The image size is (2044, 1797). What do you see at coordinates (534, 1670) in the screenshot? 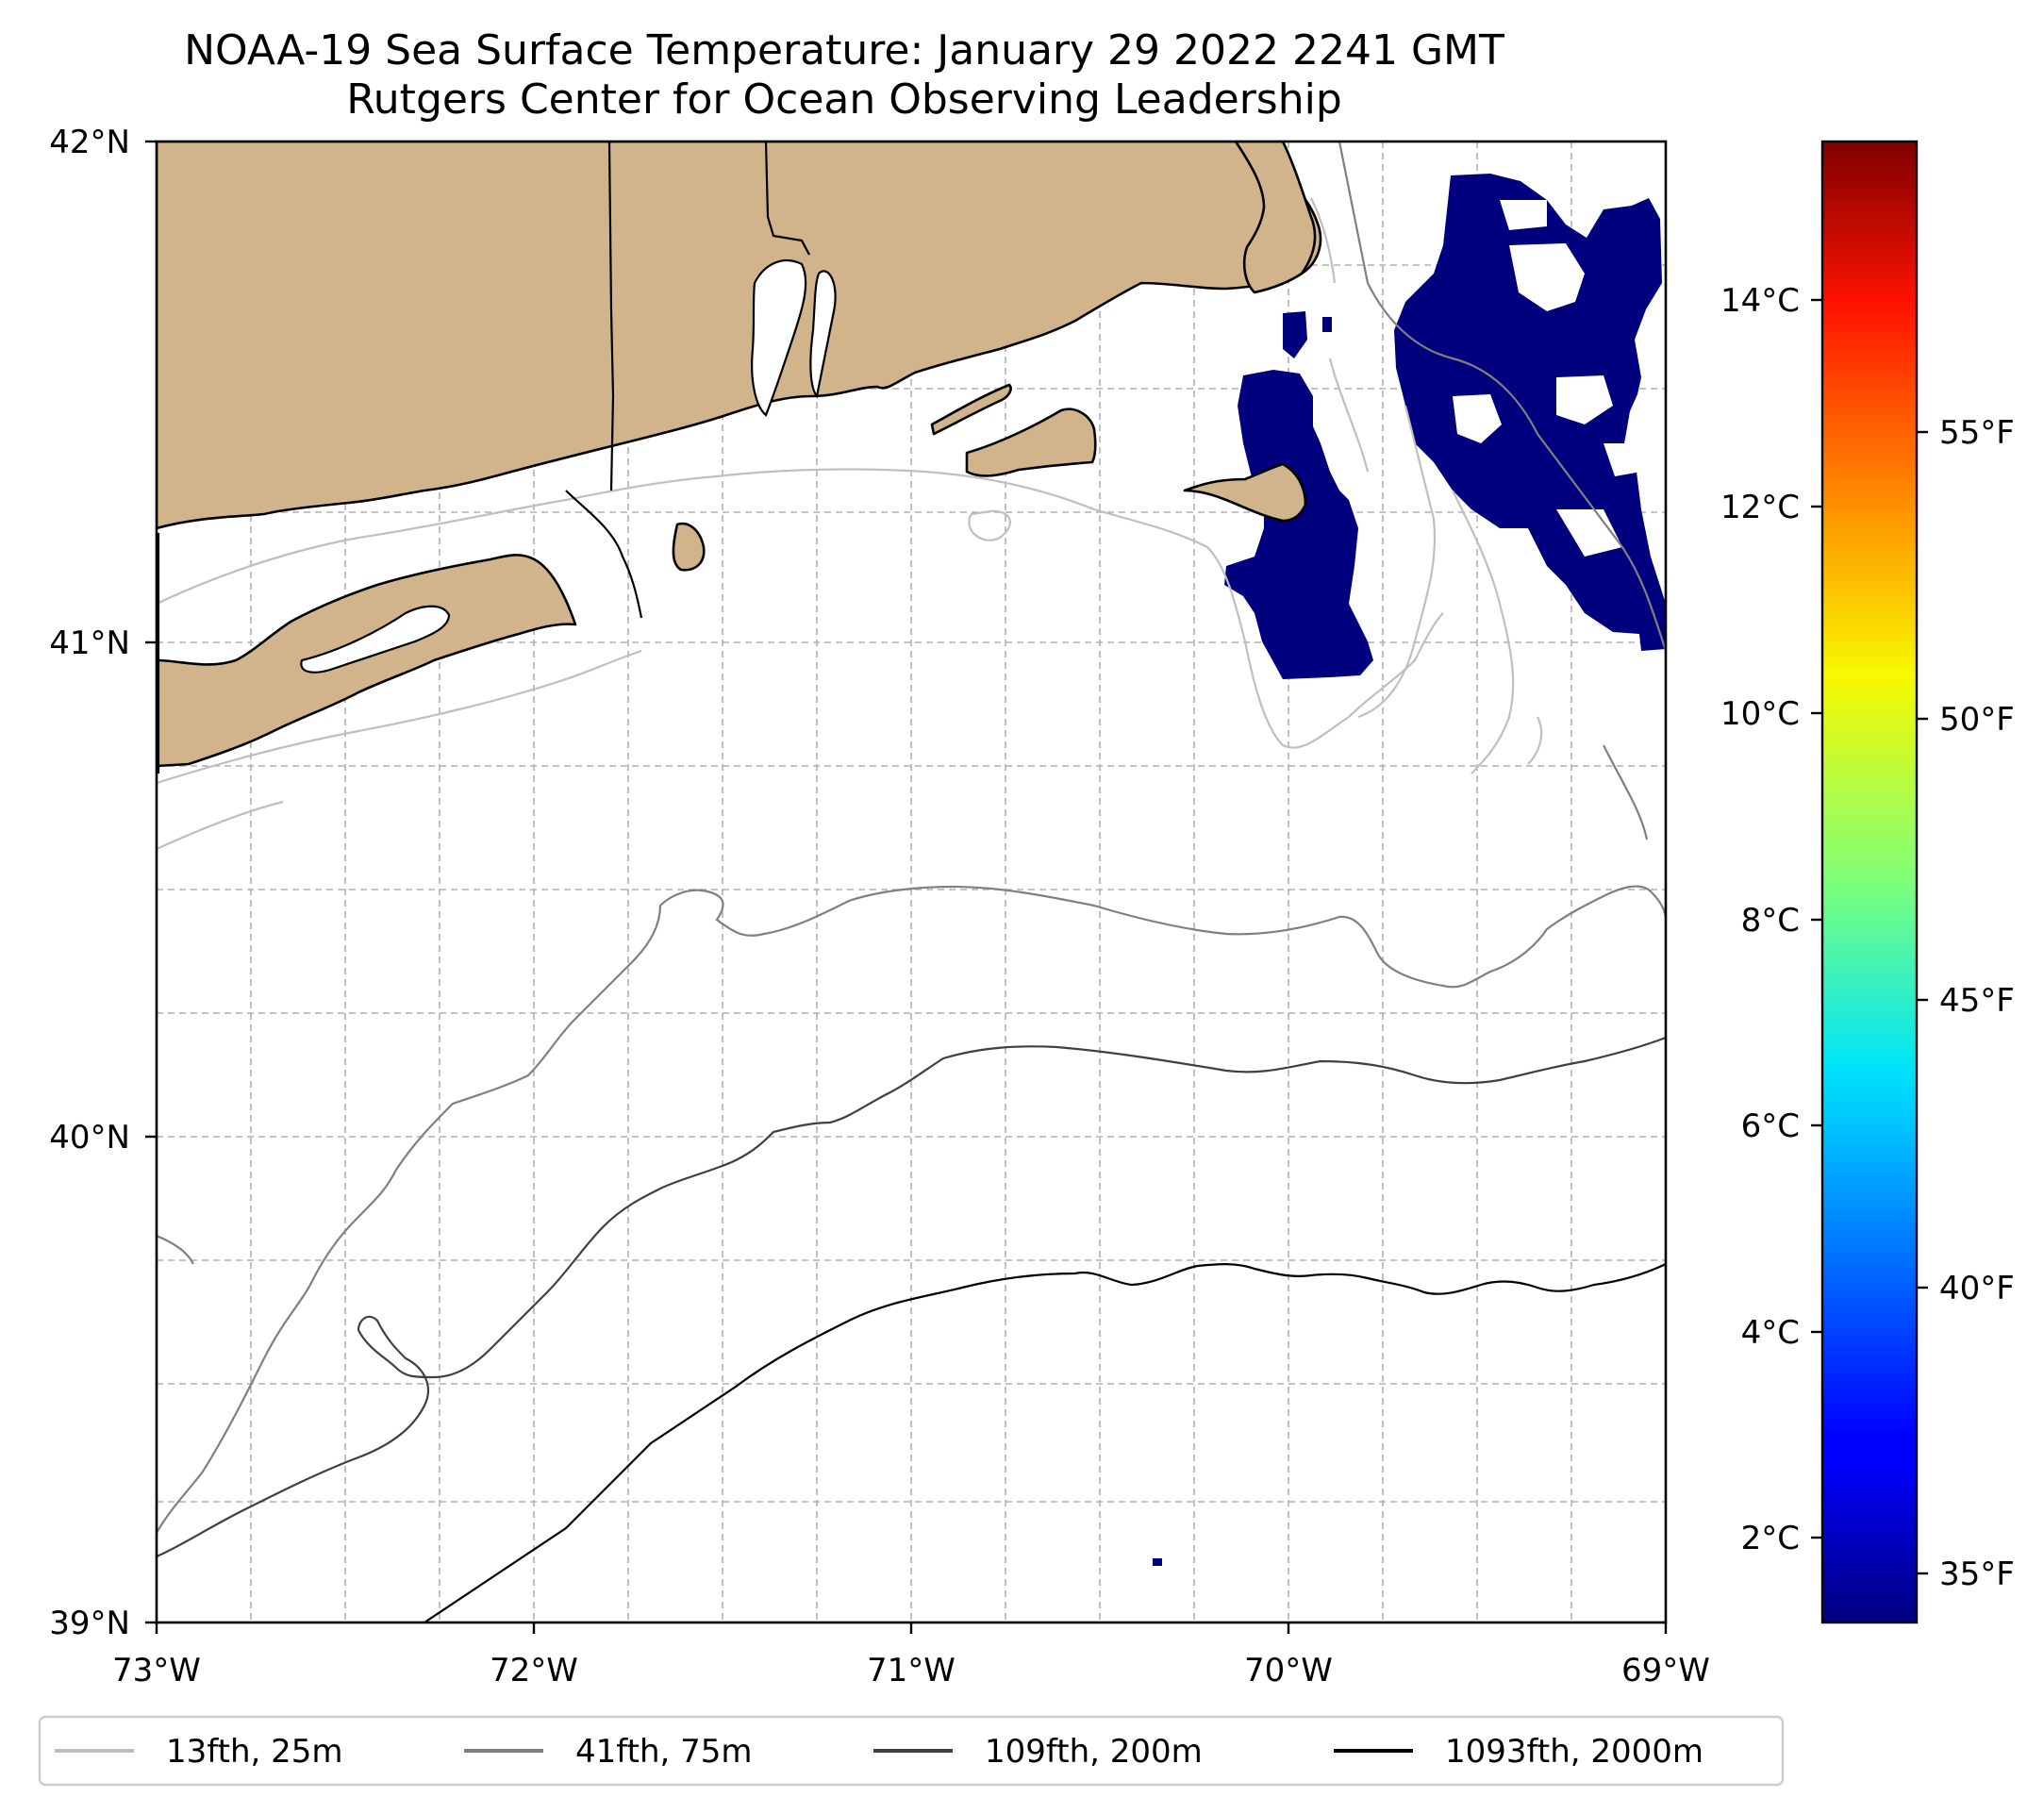
I see `lon-label-72: 72°W` at bounding box center [534, 1670].